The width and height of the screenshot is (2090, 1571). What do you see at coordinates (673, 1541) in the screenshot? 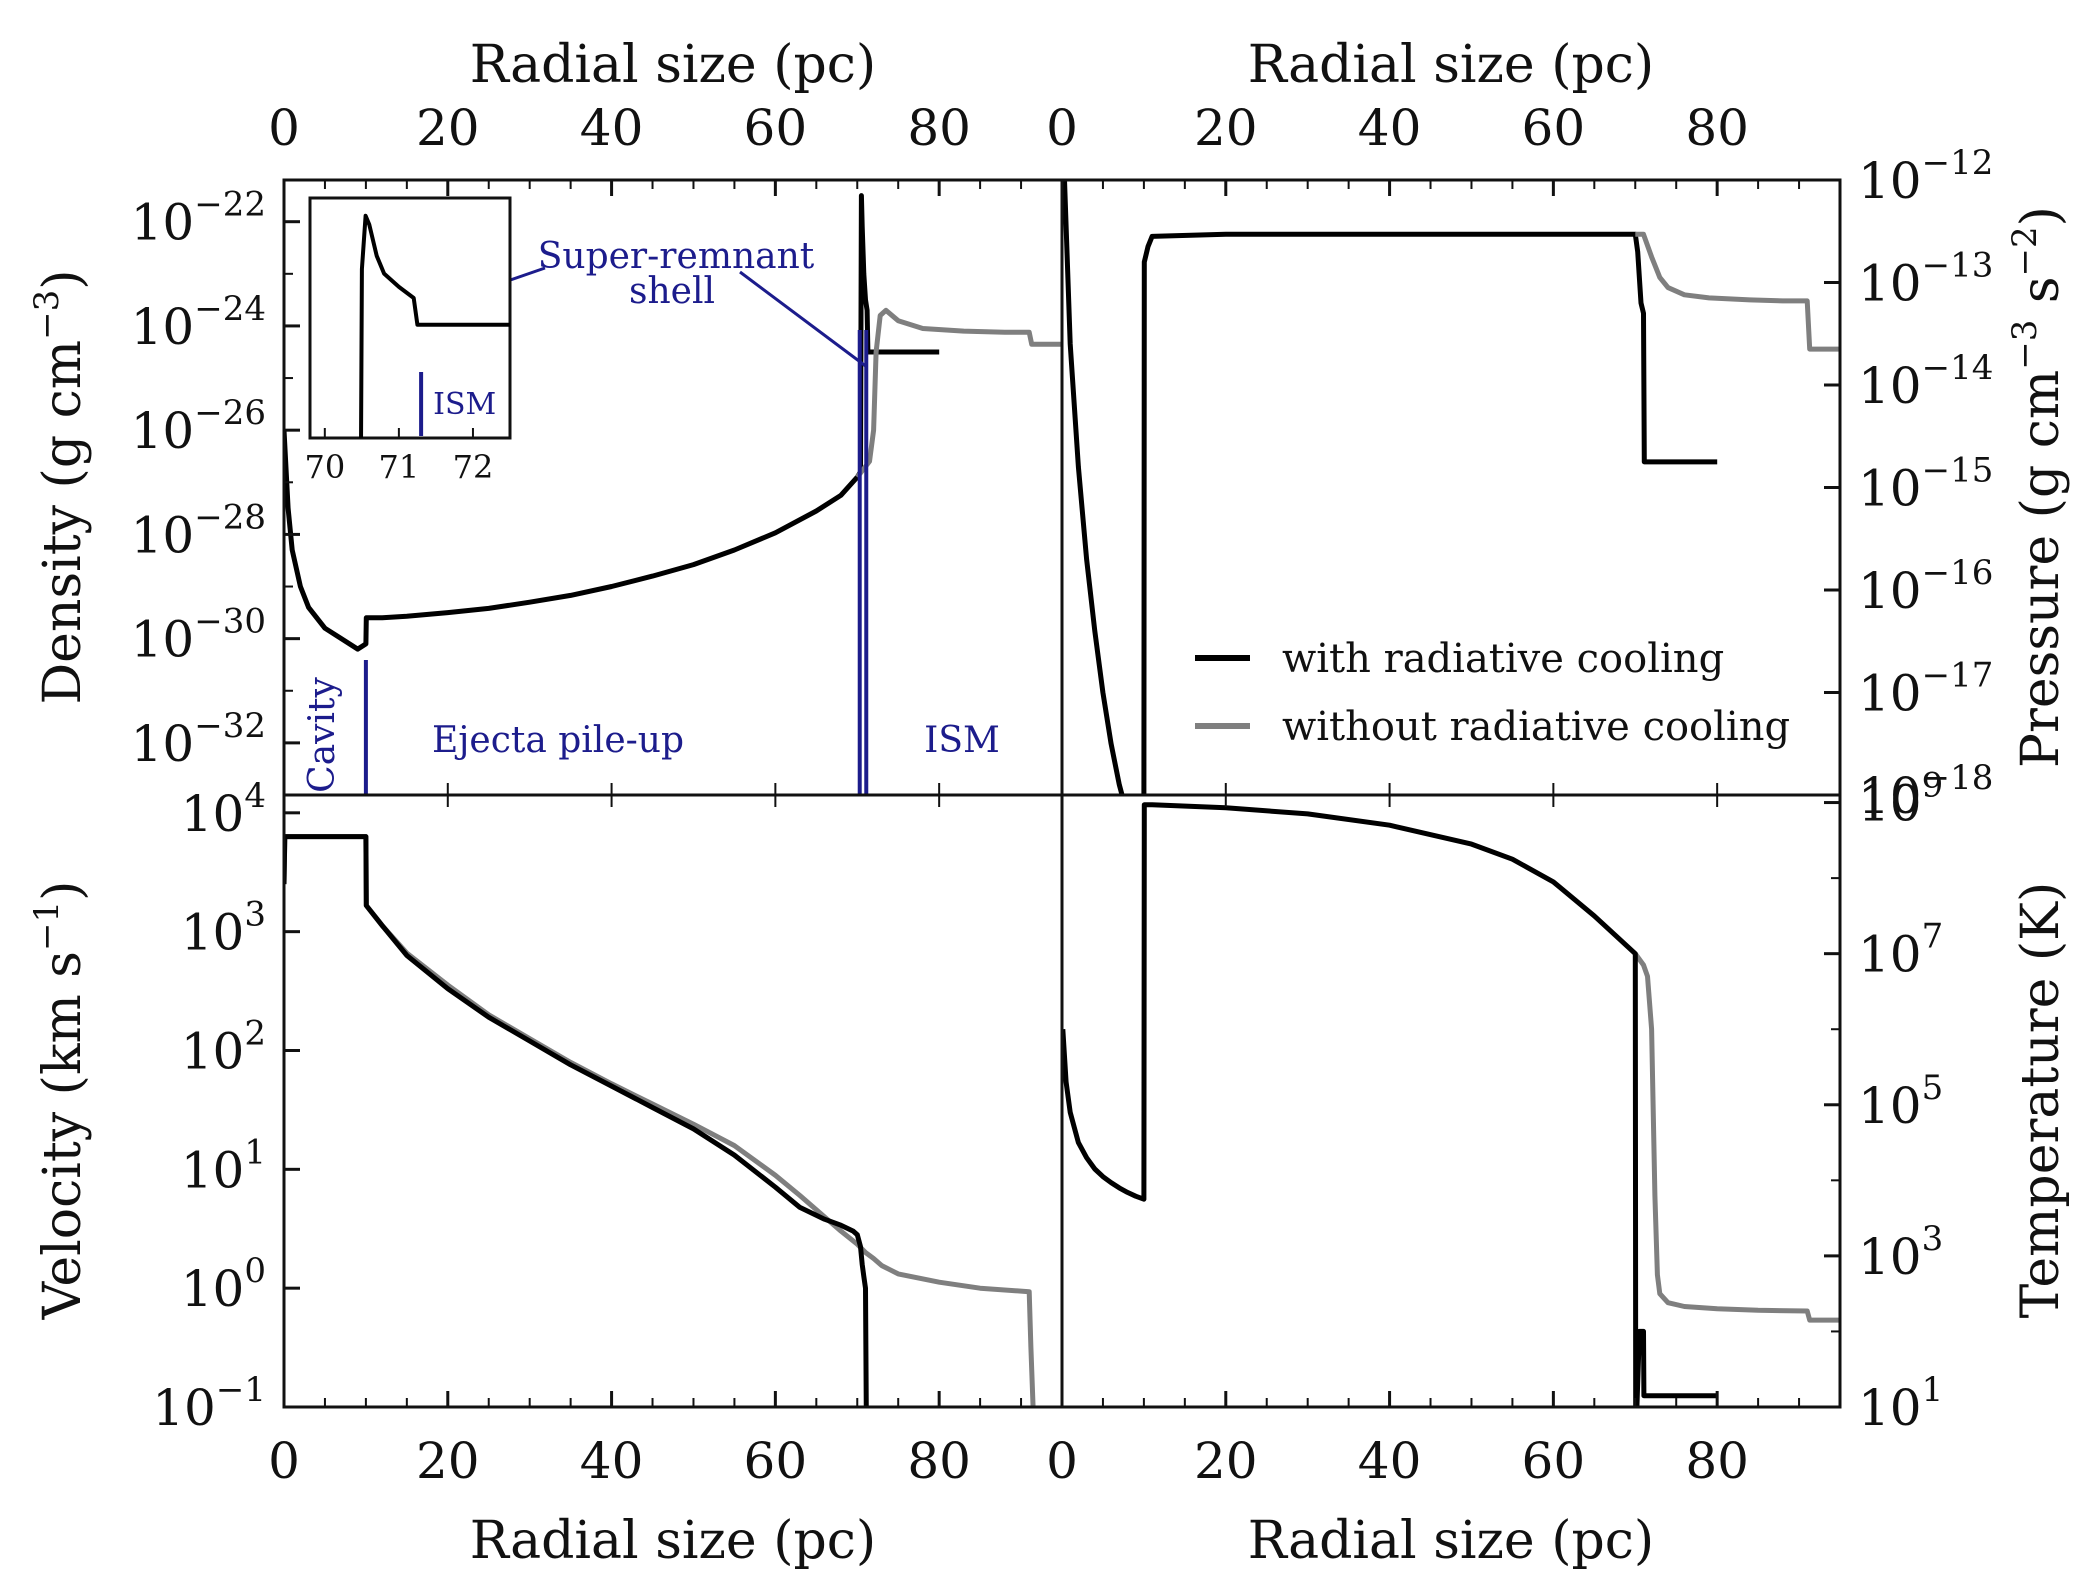
I see `bottom-left-xlabel: Radial size (pc)` at bounding box center [673, 1541].